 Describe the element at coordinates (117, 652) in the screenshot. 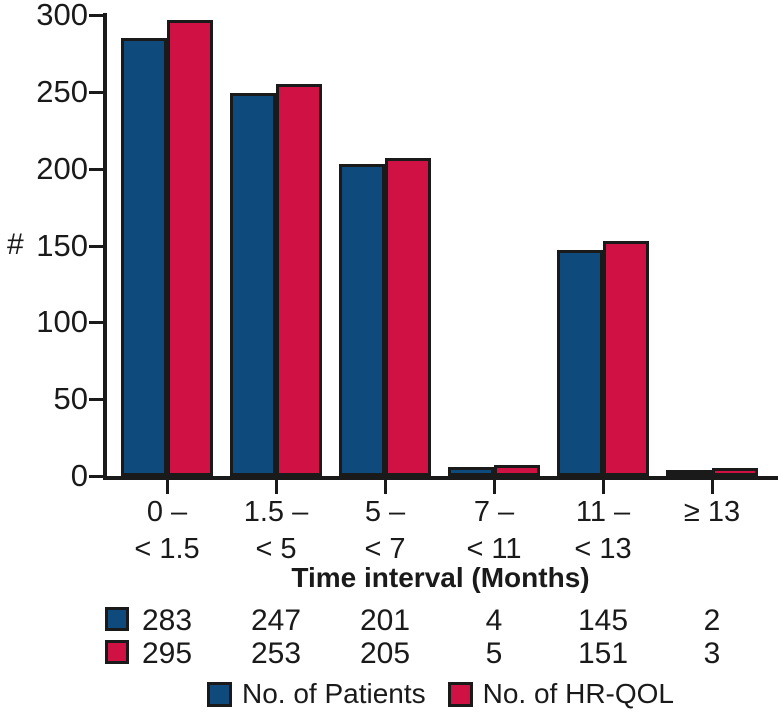

I see `table-swatch-hrqol` at that location.